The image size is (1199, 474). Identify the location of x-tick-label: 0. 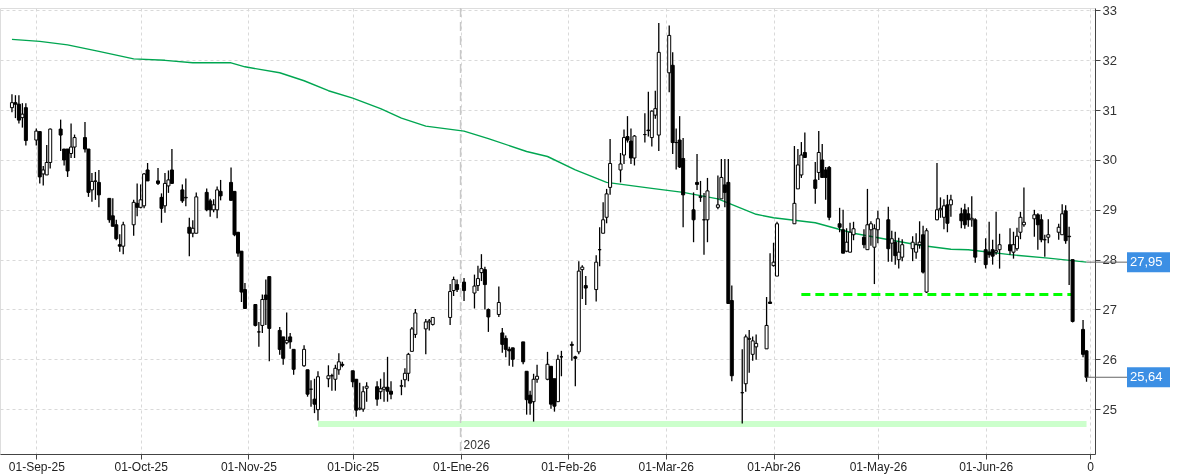
(1091, 466).